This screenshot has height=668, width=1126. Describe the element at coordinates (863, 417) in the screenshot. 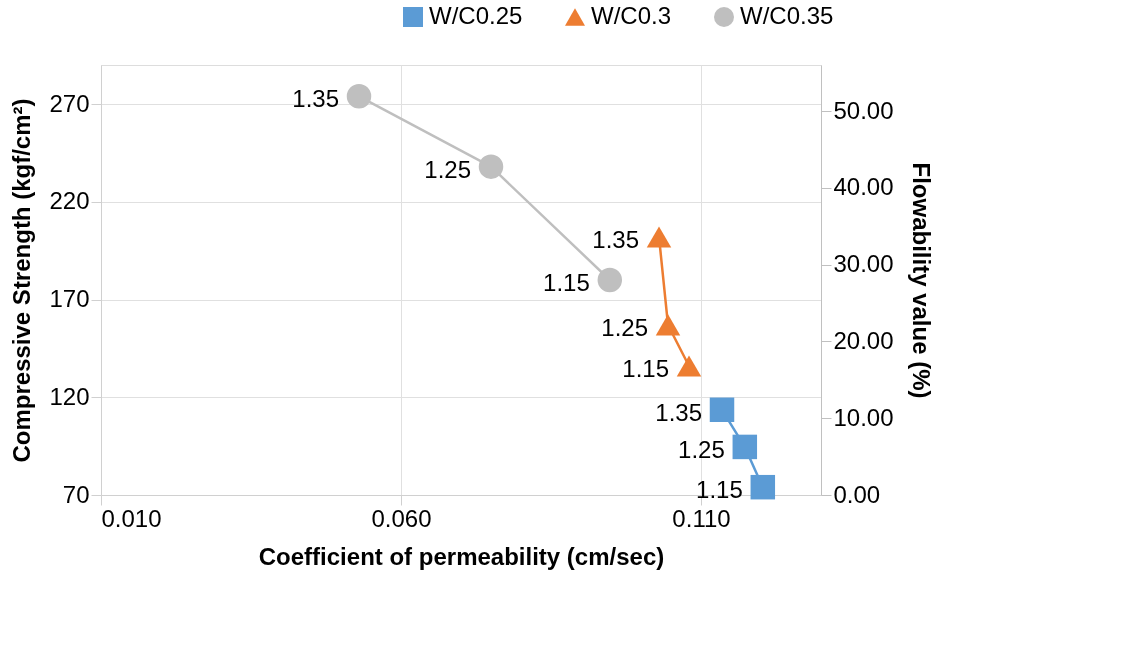

I see `y2-tick-label: 10.00` at that location.